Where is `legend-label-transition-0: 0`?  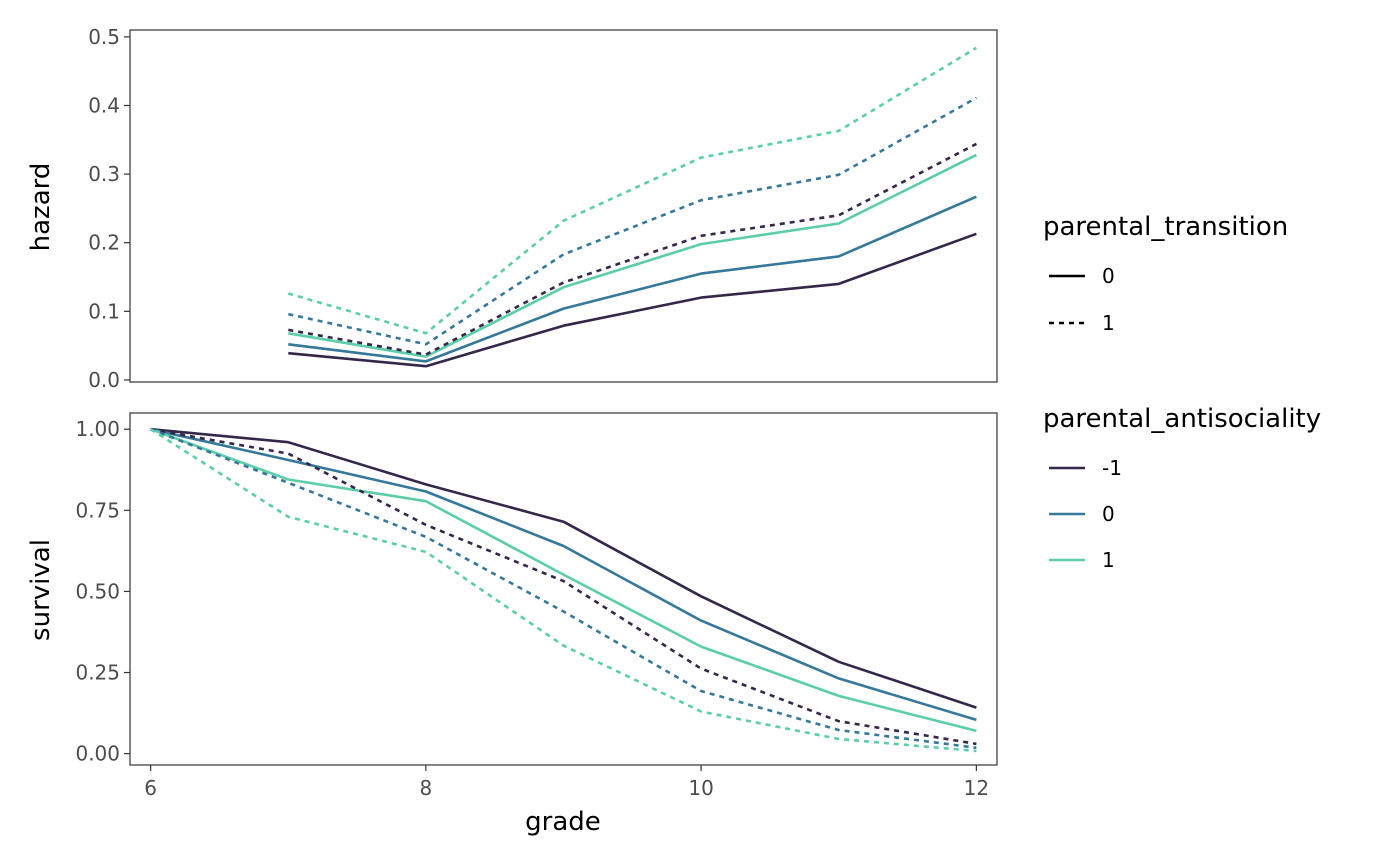 legend-label-transition-0: 0 is located at coordinates (1108, 276).